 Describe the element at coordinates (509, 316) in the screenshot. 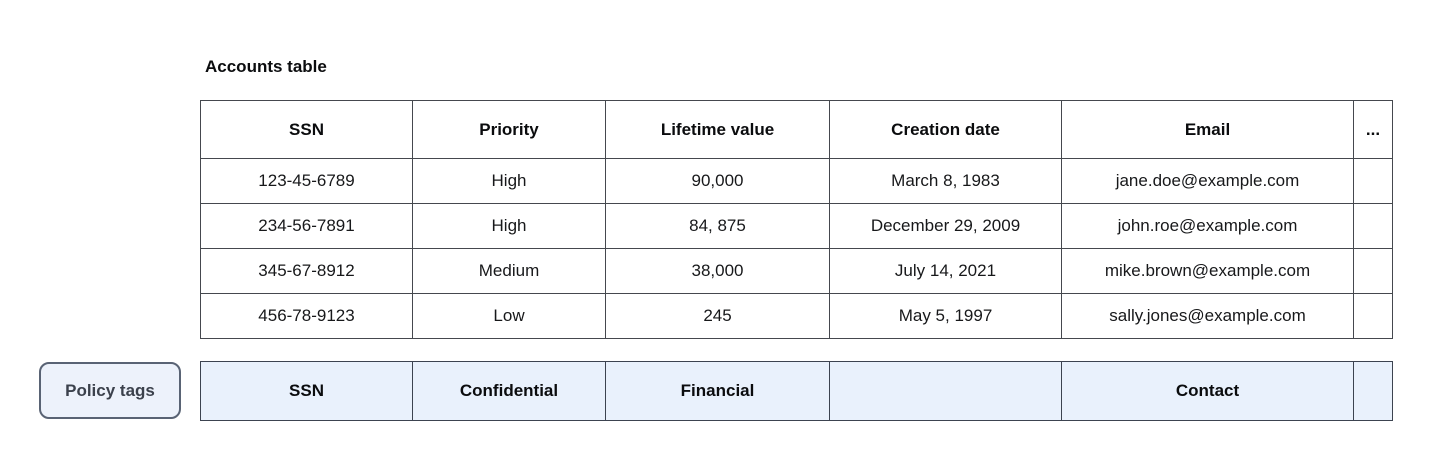

I see `cell-priority: Low` at that location.